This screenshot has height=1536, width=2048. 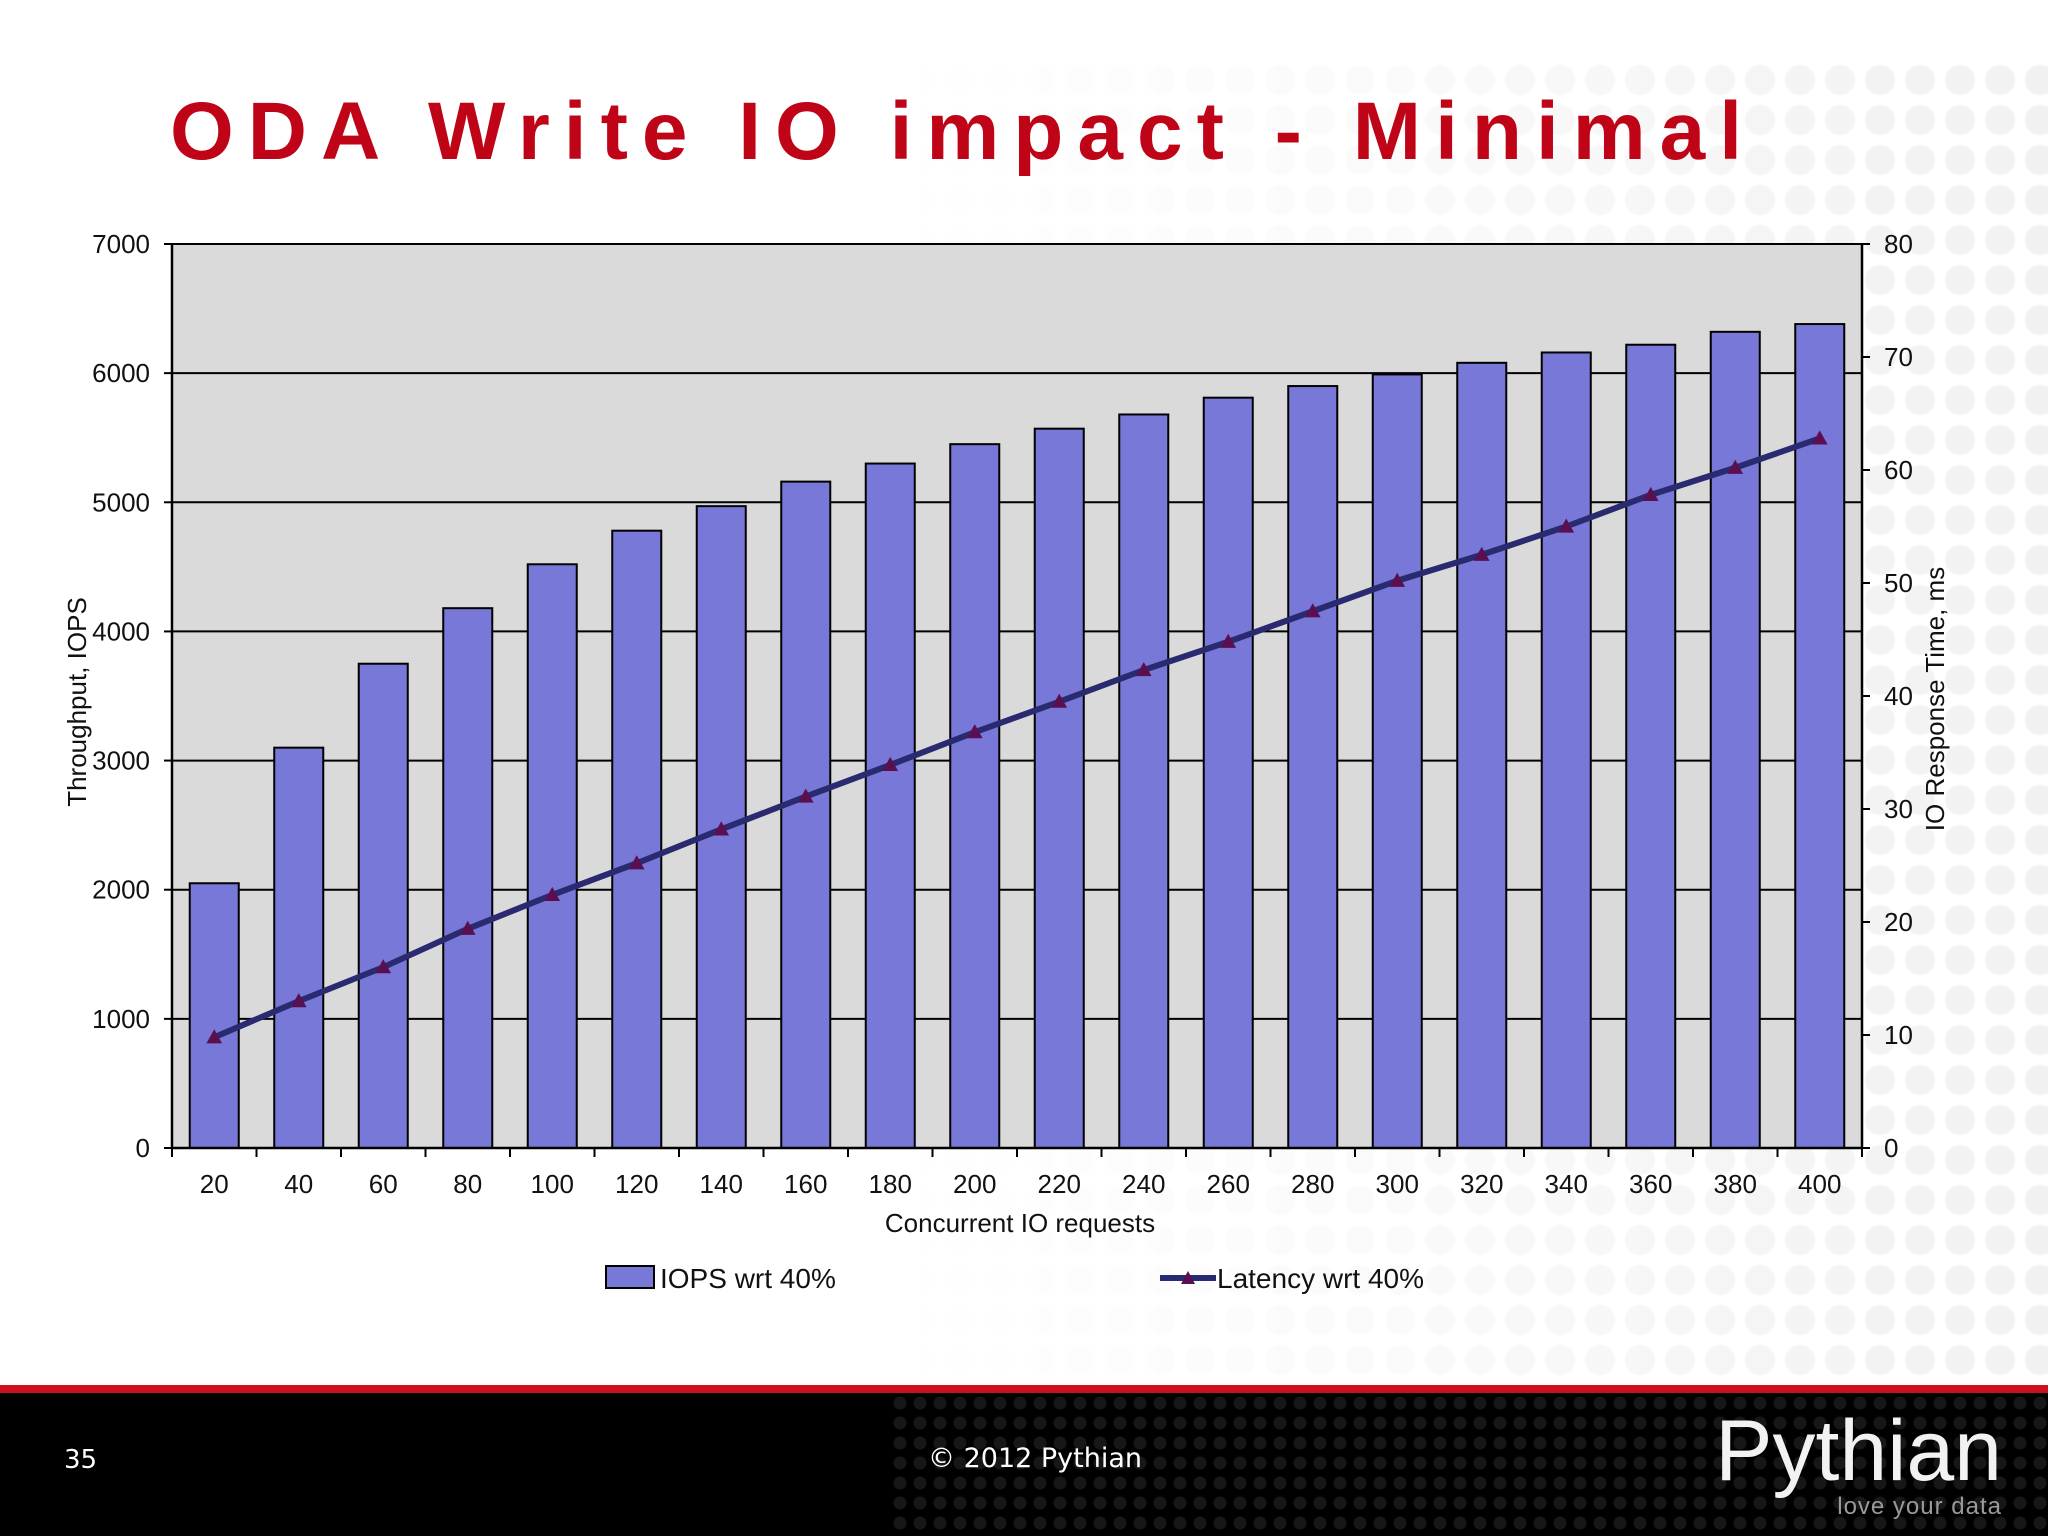 What do you see at coordinates (721, 1184) in the screenshot?
I see `x-tick-label: 140` at bounding box center [721, 1184].